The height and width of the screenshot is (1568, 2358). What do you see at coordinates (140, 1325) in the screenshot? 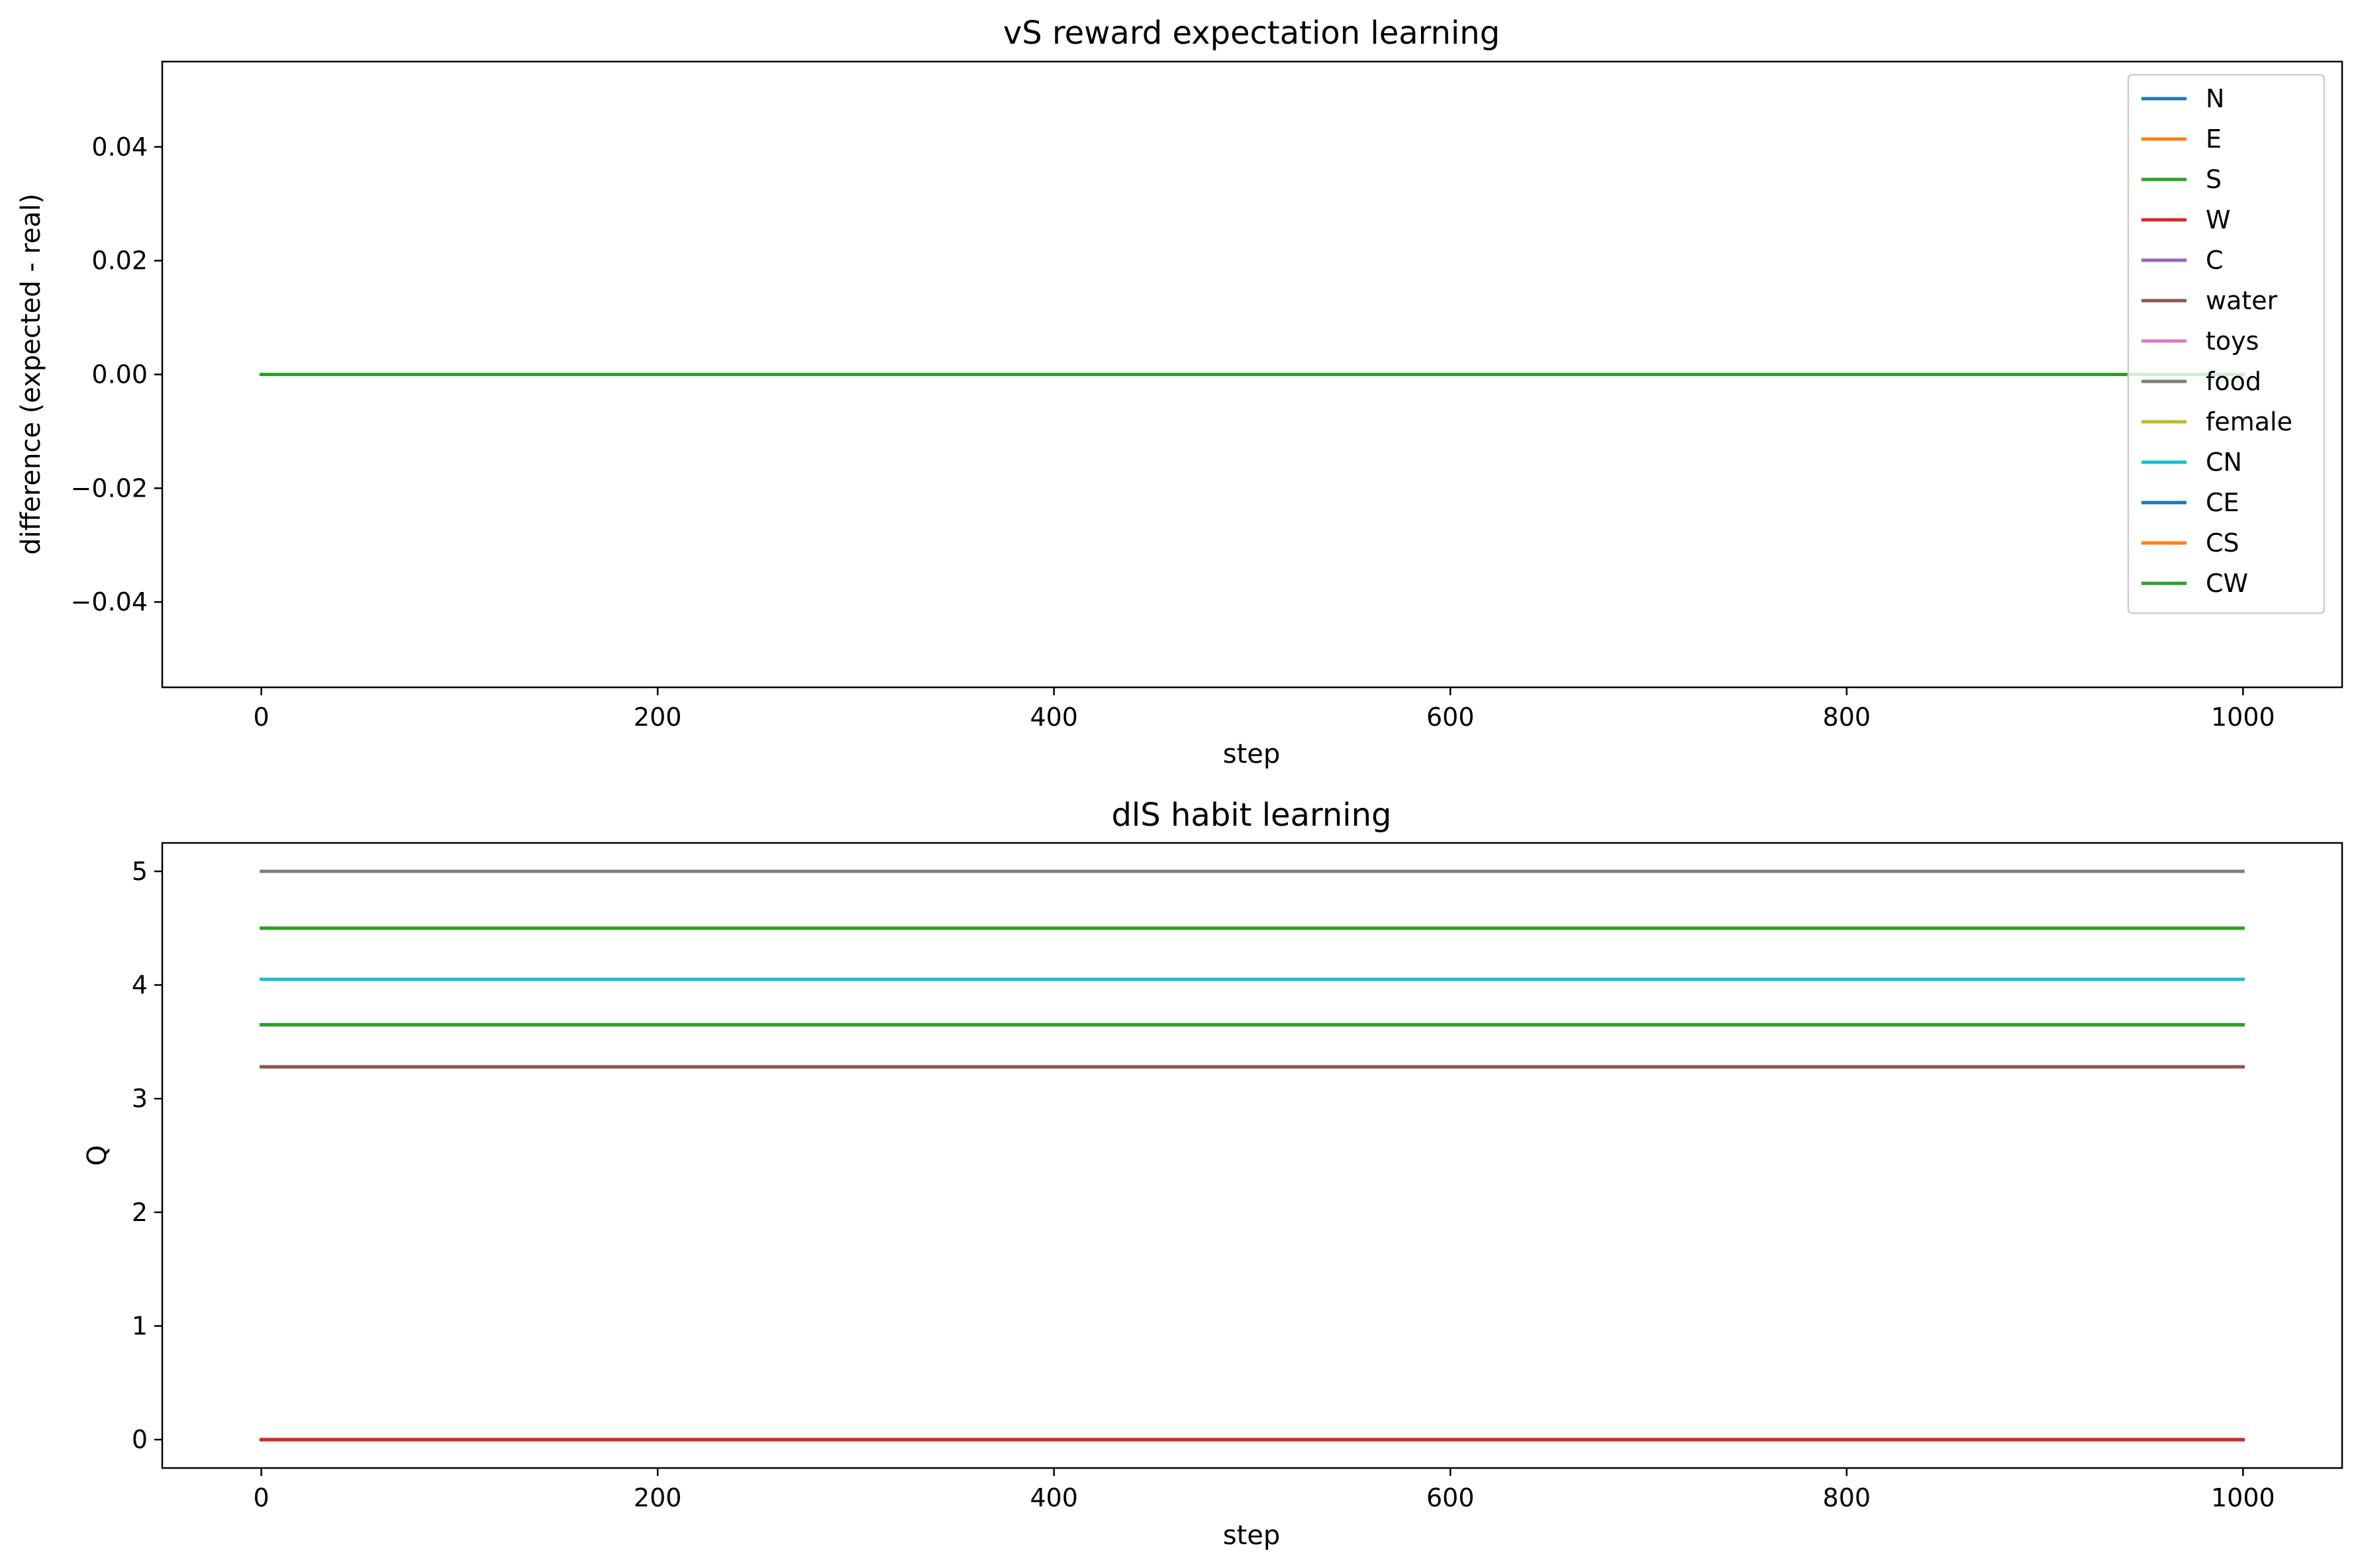
I see `y-tick-label: 1` at bounding box center [140, 1325].